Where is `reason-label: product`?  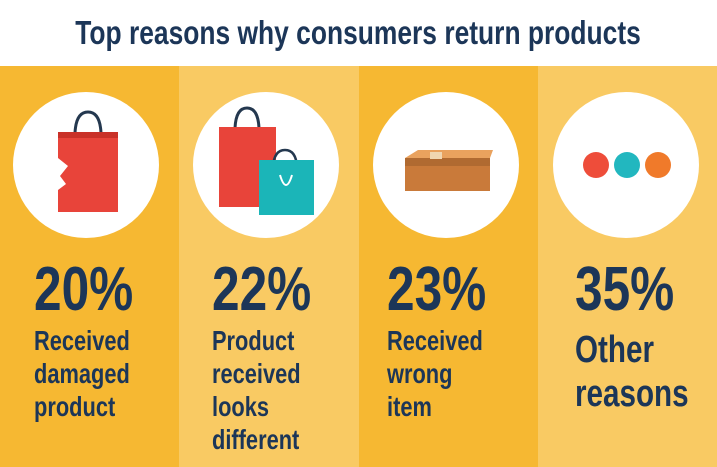
reason-label: product is located at coordinates (75, 406).